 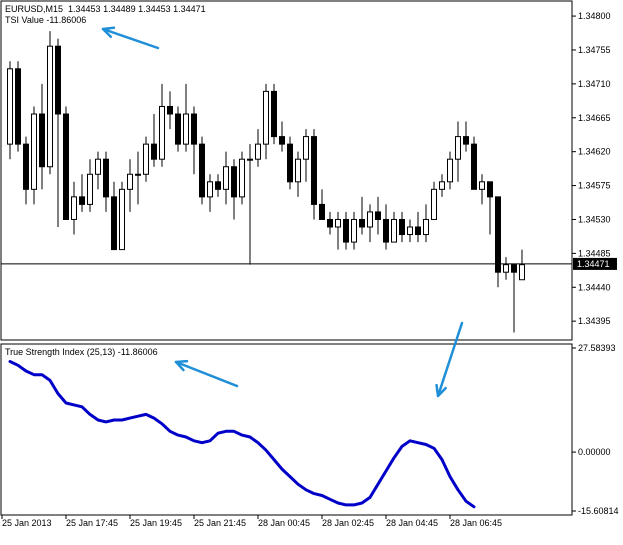 I want to click on time-tick-label: 25 Jan 17:45, so click(x=92, y=523).